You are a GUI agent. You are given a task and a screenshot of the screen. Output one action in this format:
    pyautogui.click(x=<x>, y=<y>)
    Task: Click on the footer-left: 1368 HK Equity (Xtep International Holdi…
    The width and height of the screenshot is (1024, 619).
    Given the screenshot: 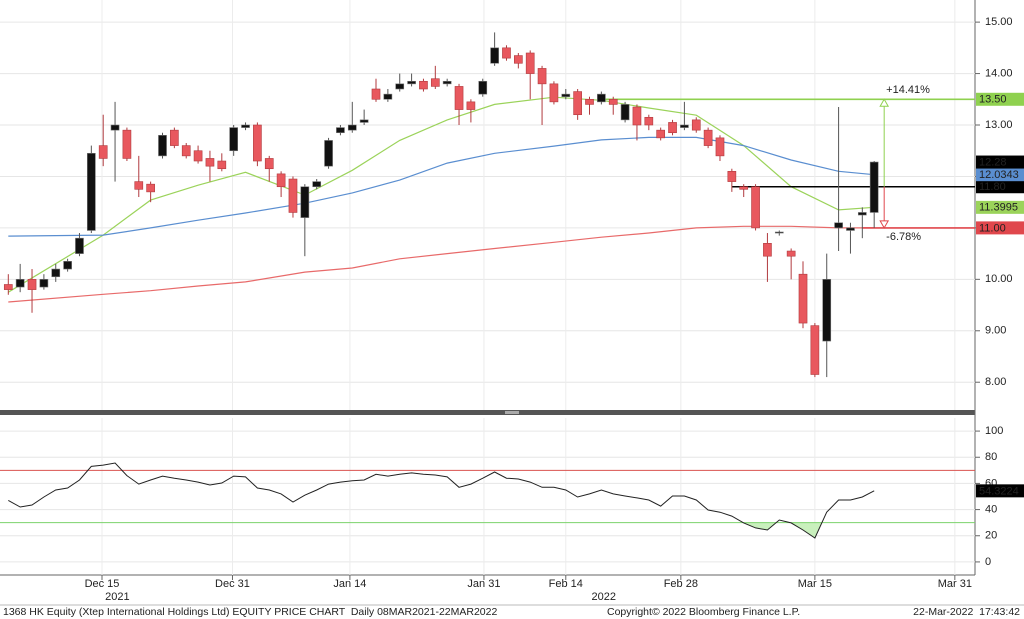 What is the action you would take?
    pyautogui.click(x=250, y=612)
    